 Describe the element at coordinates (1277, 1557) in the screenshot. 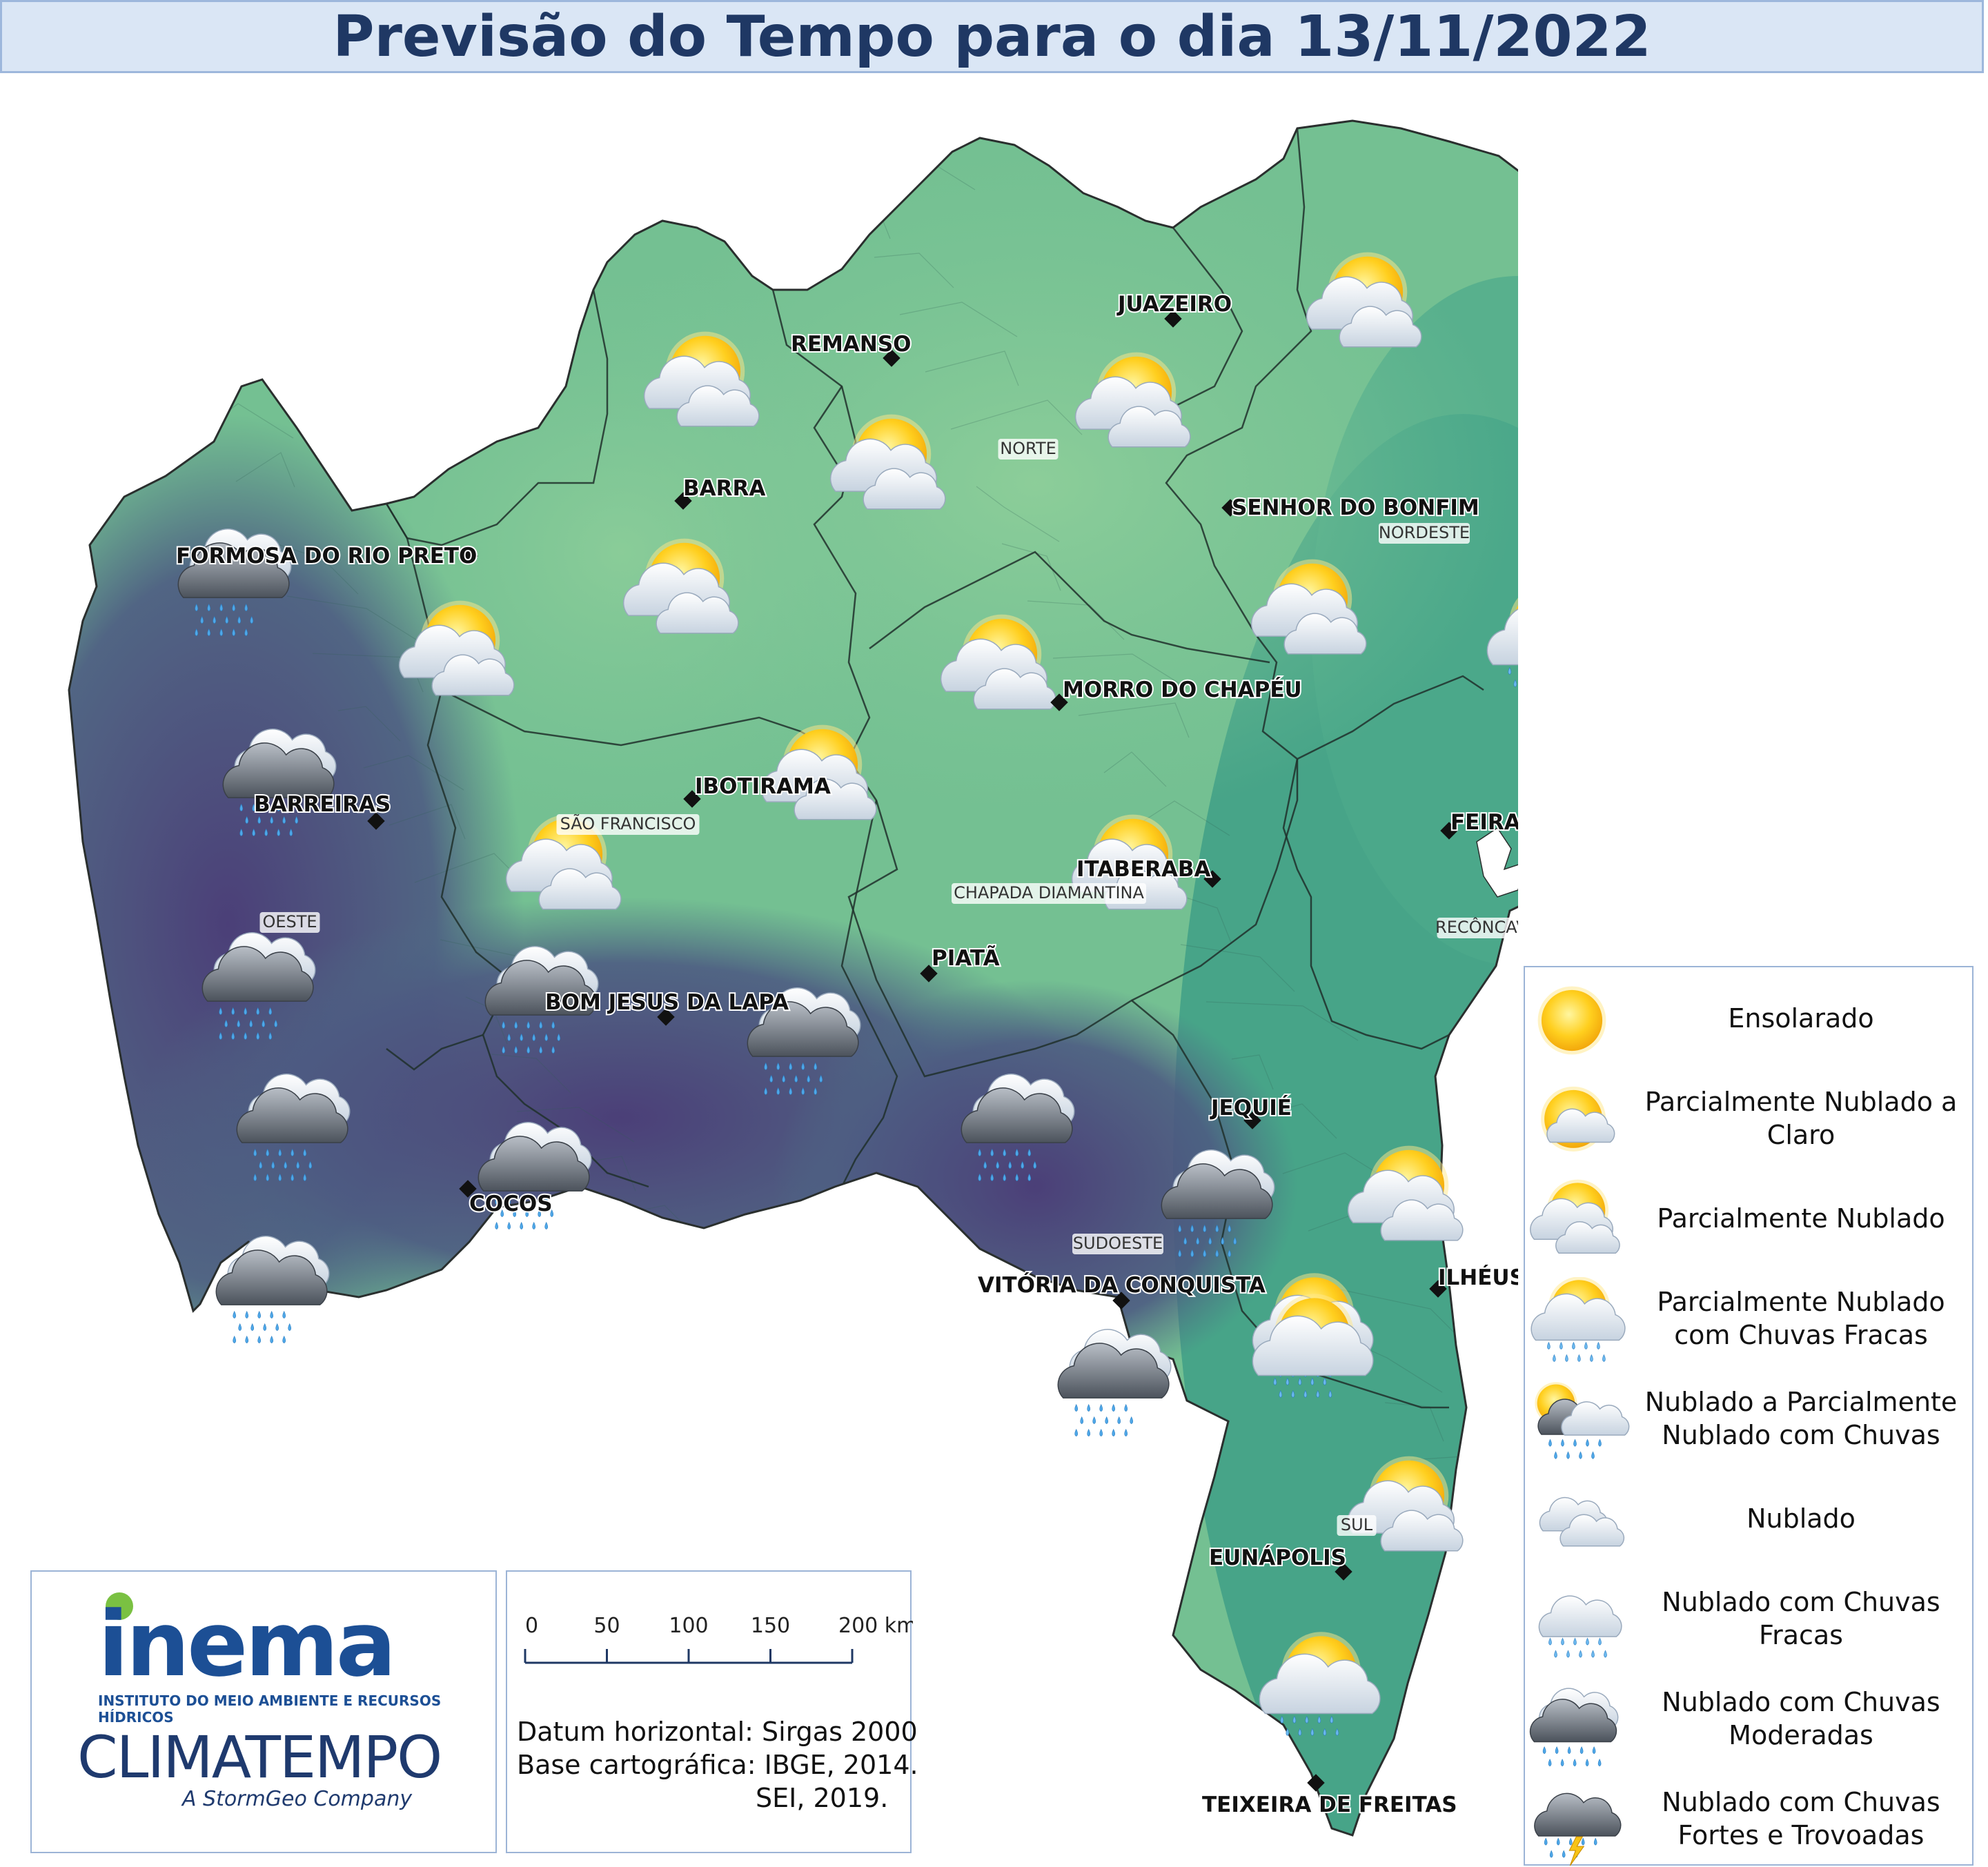

I see `city-label: EUNÁPOLIS` at that location.